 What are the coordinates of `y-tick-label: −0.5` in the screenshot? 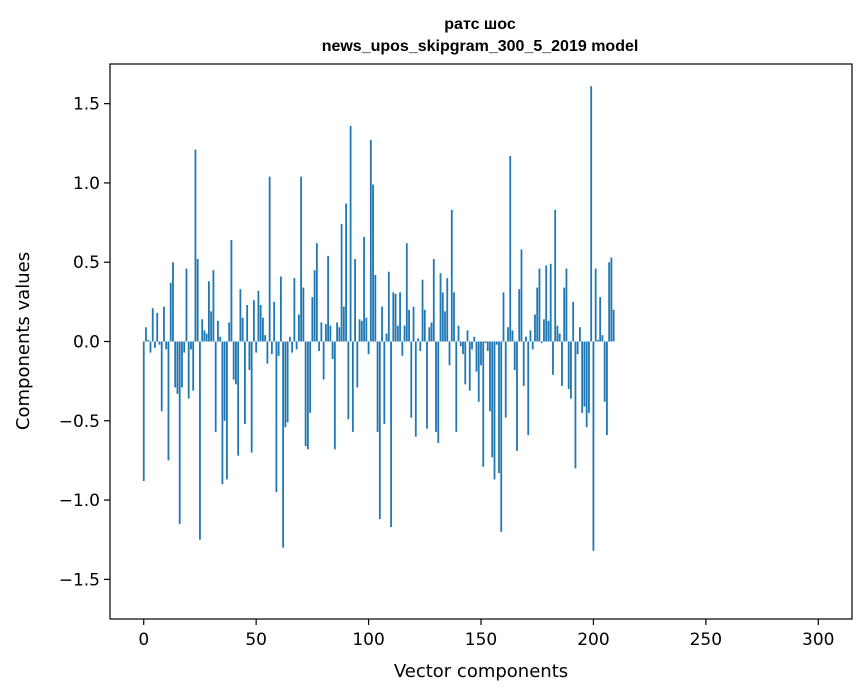 It's located at (79, 422).